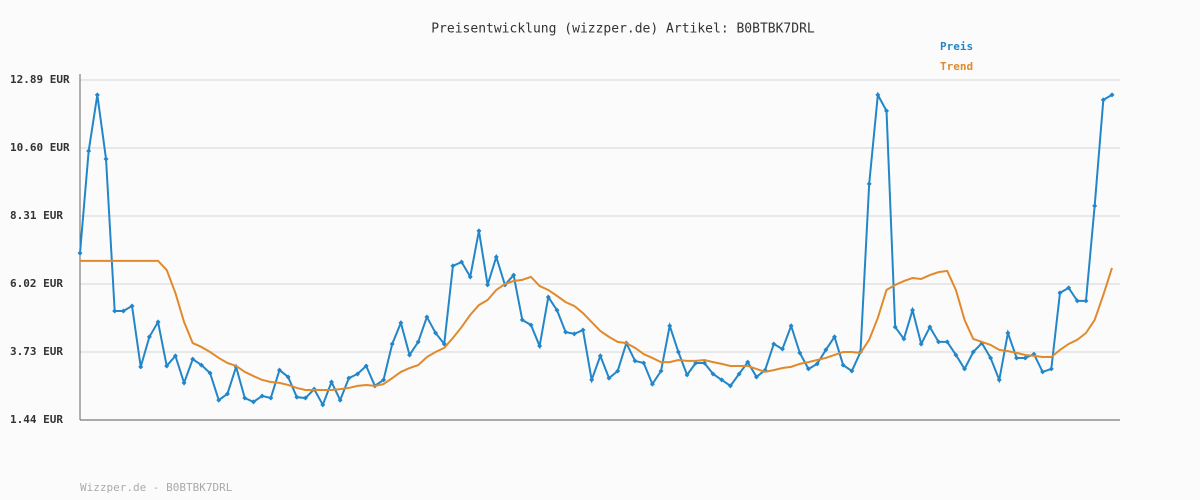 The image size is (1200, 500). I want to click on legend-label: Trend, so click(956, 66).